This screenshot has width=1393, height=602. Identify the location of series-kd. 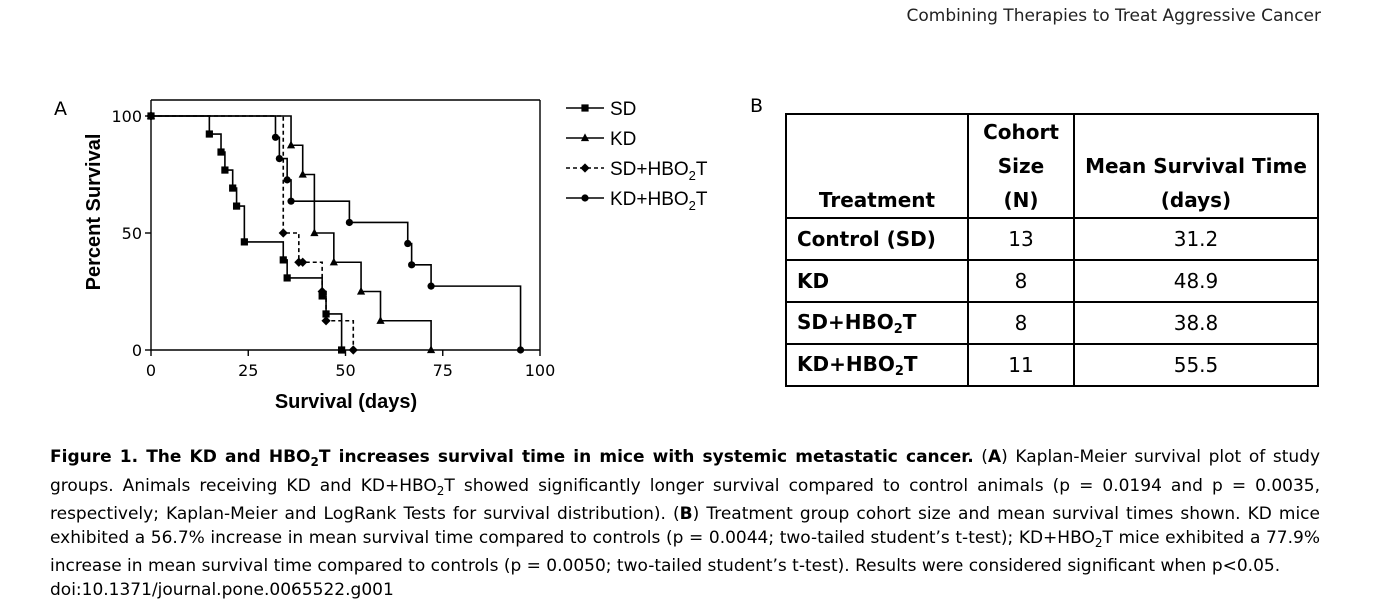
(291, 232).